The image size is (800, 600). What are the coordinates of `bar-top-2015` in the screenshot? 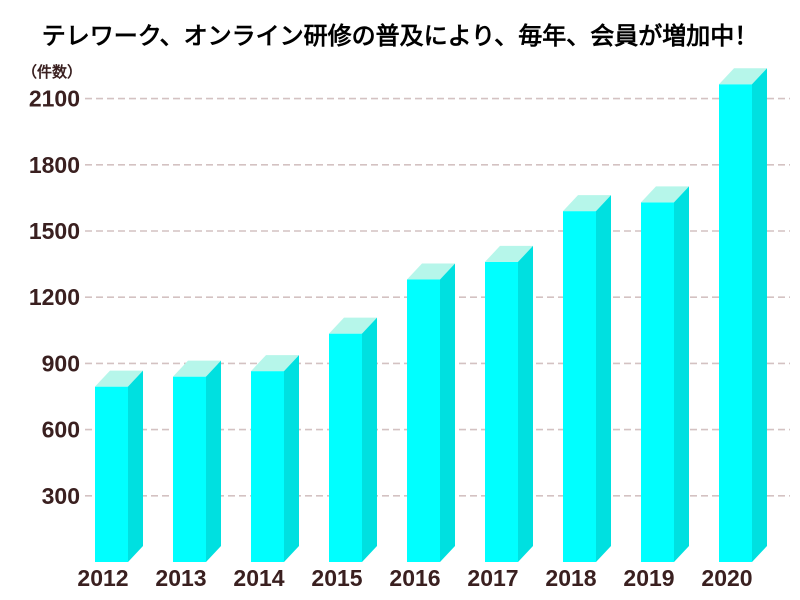 It's located at (353, 325).